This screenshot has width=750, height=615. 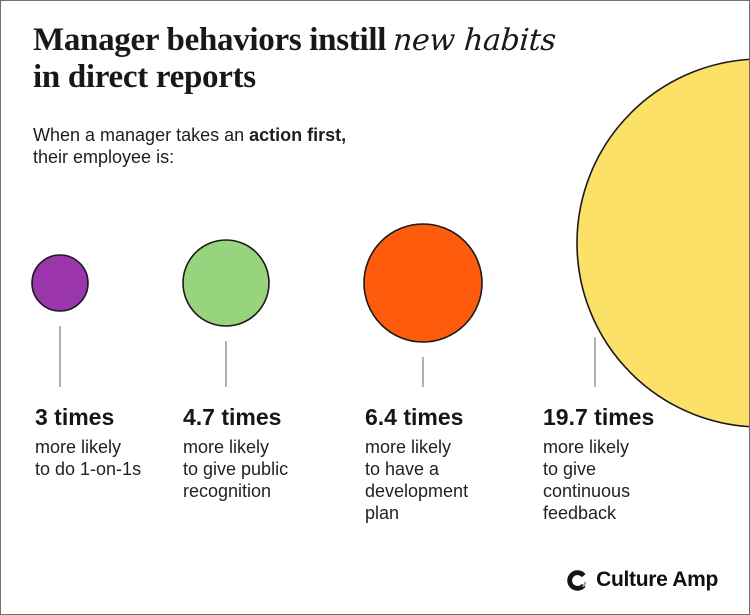 What do you see at coordinates (210, 40) in the screenshot?
I see `title-serif-part: Manager behaviors instill` at bounding box center [210, 40].